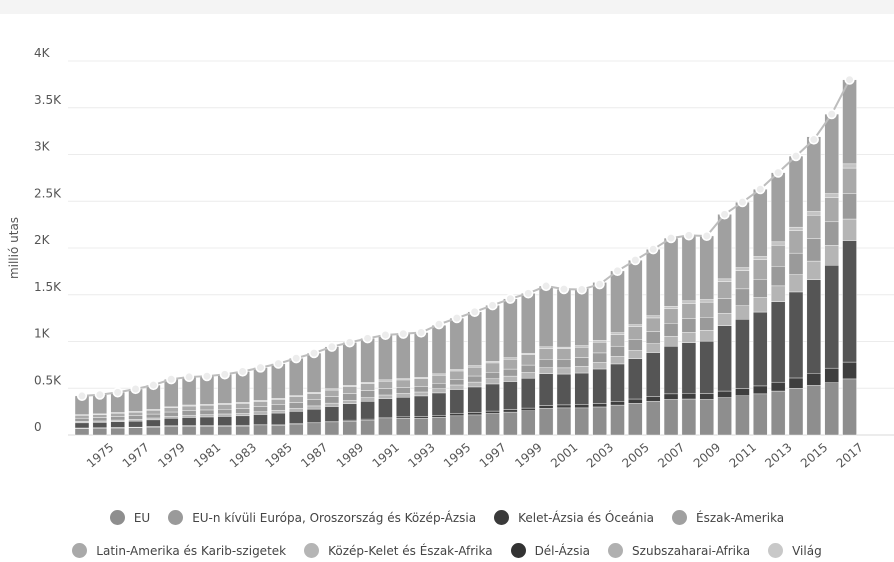 This screenshot has height=562, width=894. I want to click on legend-item: EU, so click(130, 517).